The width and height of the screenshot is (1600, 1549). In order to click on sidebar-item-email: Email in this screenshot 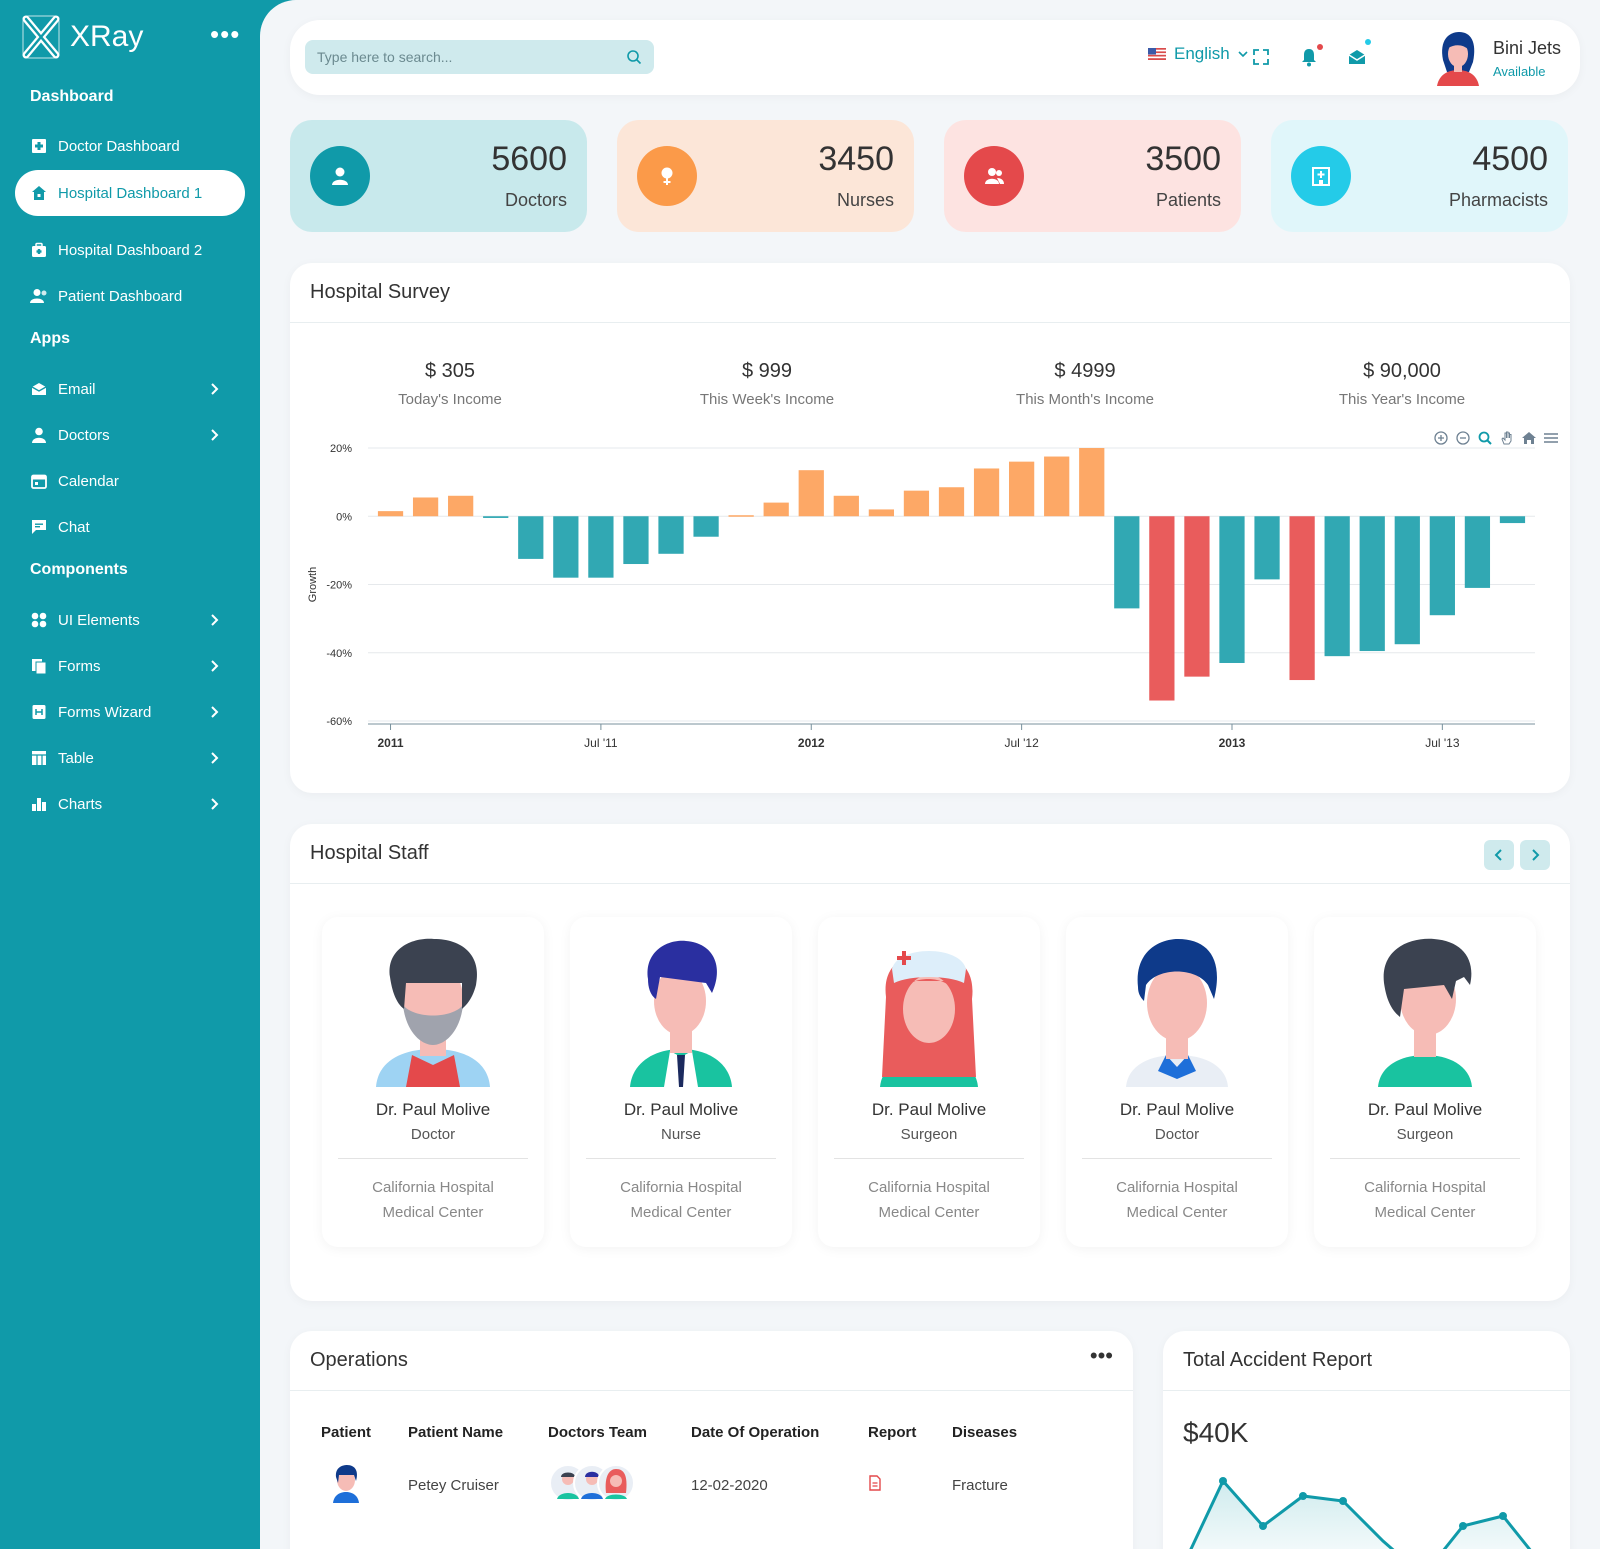, I will do `click(130, 389)`.